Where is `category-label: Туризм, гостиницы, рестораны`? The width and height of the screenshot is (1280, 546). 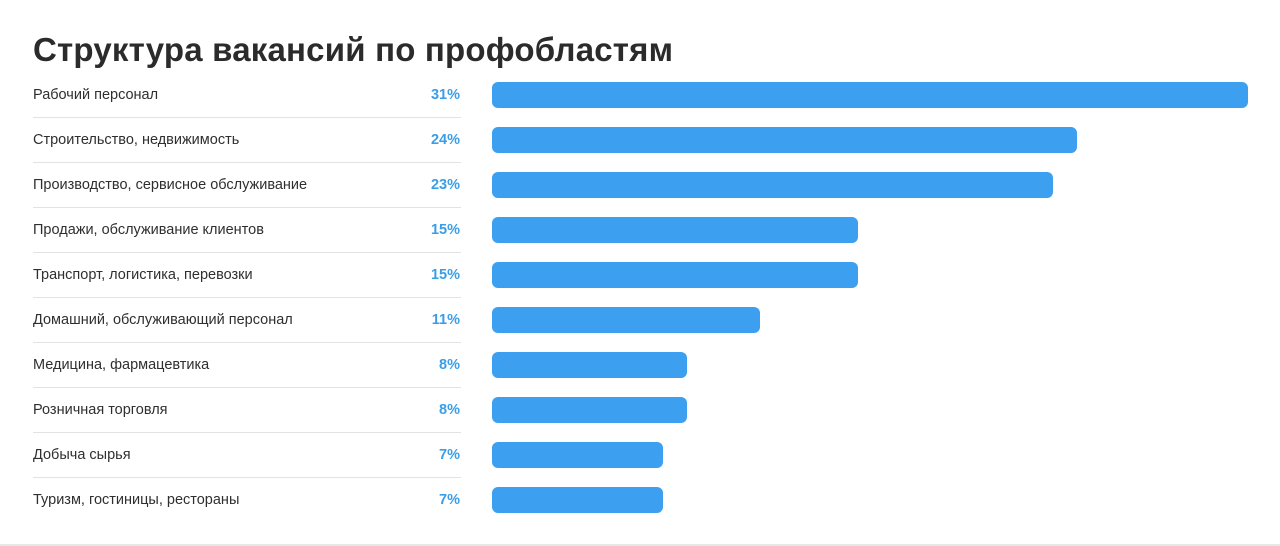
category-label: Туризм, гостиницы, рестораны is located at coordinates (136, 500).